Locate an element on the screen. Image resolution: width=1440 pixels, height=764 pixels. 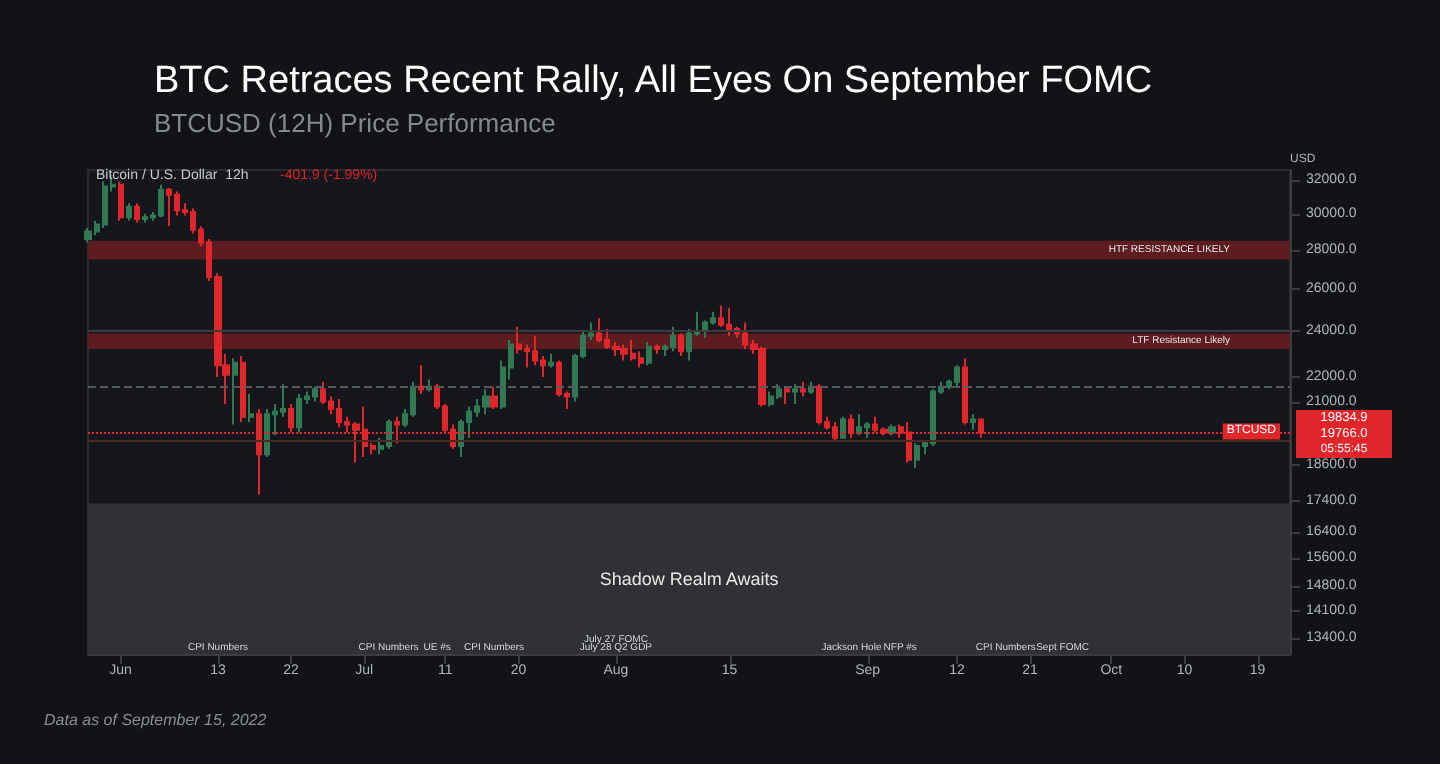
chart-subtitle: BTCUSD (12H) Price Performance is located at coordinates (355, 123).